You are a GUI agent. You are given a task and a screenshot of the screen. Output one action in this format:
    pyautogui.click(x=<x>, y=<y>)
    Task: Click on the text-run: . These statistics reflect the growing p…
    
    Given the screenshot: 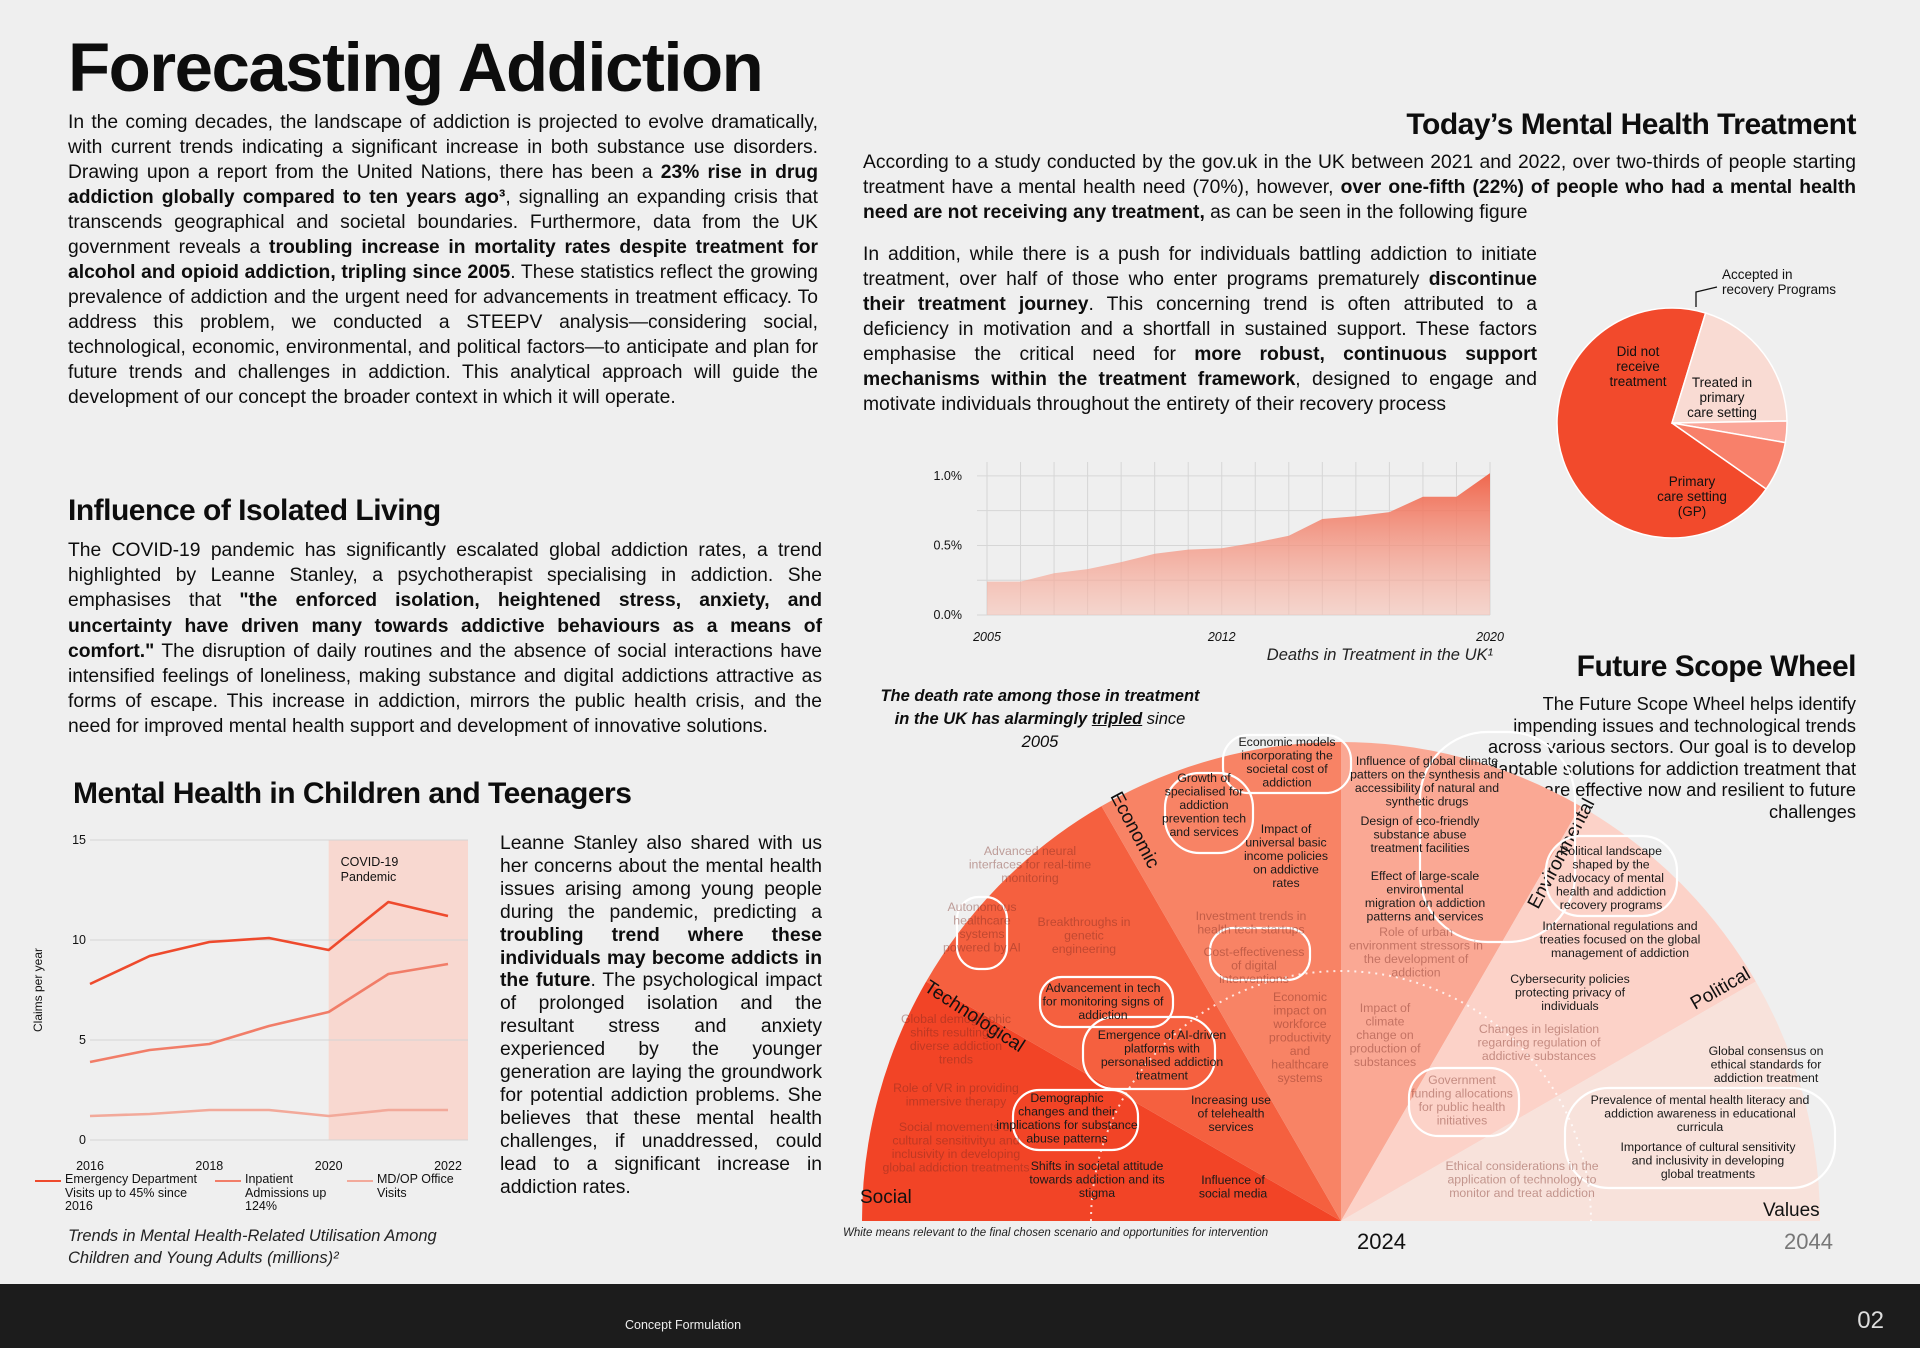 What is the action you would take?
    pyautogui.click(x=443, y=335)
    